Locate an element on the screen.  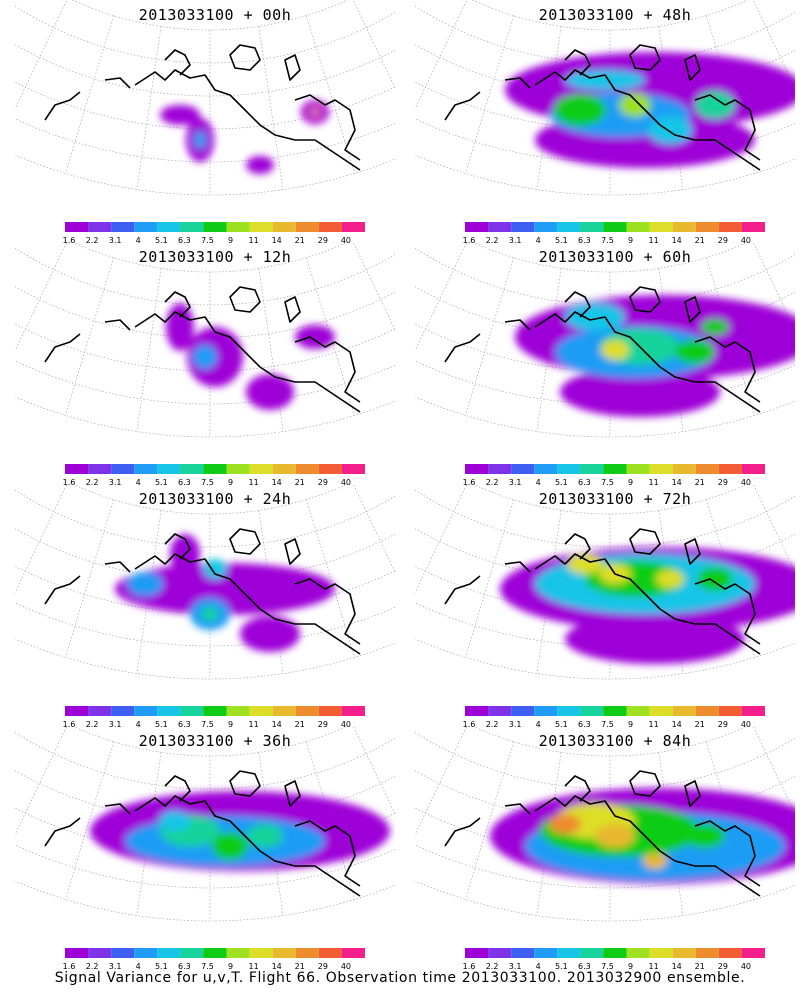
panel-title: 2013033100 + 12h is located at coordinates (215, 257).